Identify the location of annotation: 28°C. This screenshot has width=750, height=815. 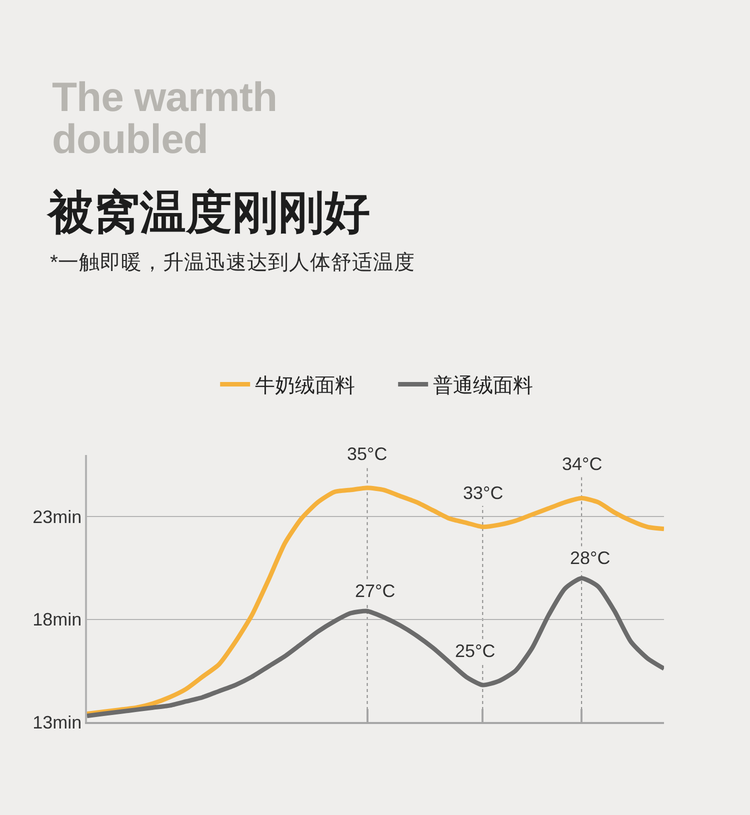
(590, 558).